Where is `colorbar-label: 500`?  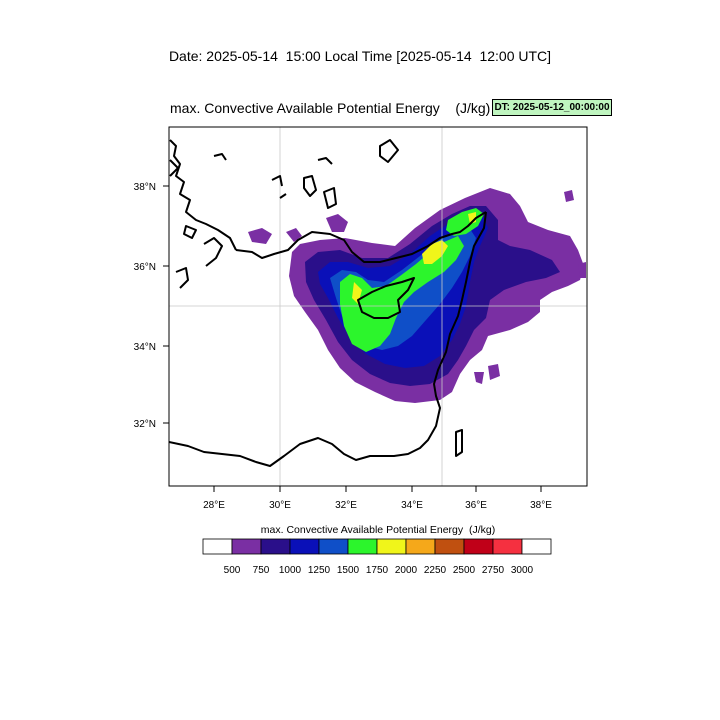
colorbar-label: 500 is located at coordinates (232, 570).